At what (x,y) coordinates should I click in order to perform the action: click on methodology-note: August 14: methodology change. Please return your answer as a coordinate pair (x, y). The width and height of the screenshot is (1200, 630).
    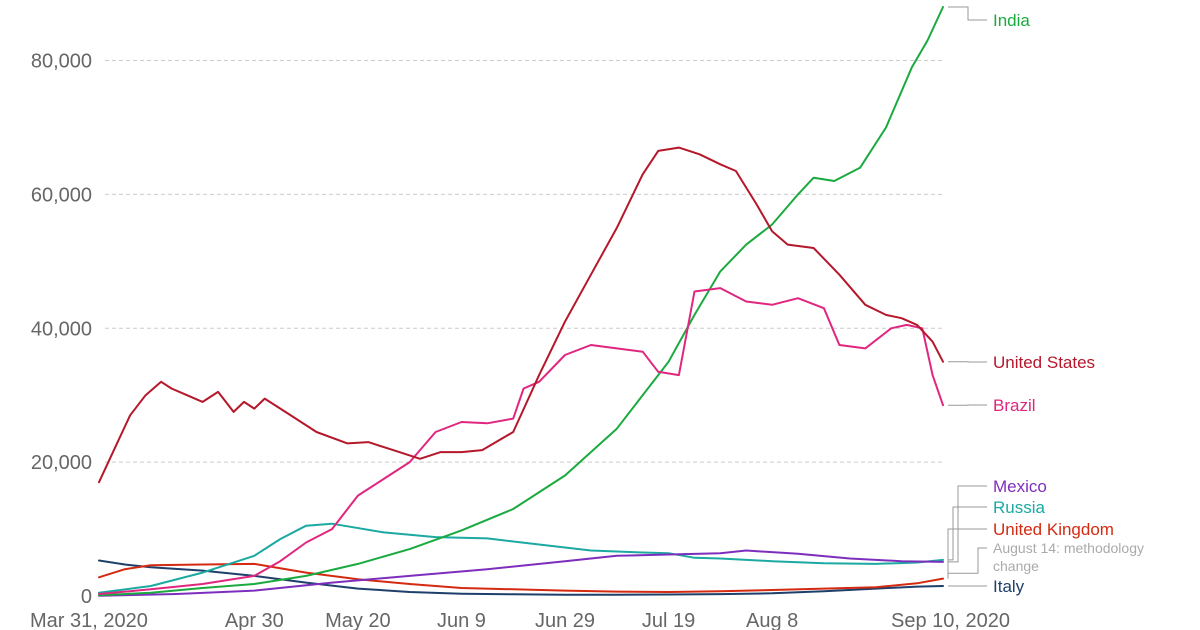
    Looking at the image, I should click on (1068, 557).